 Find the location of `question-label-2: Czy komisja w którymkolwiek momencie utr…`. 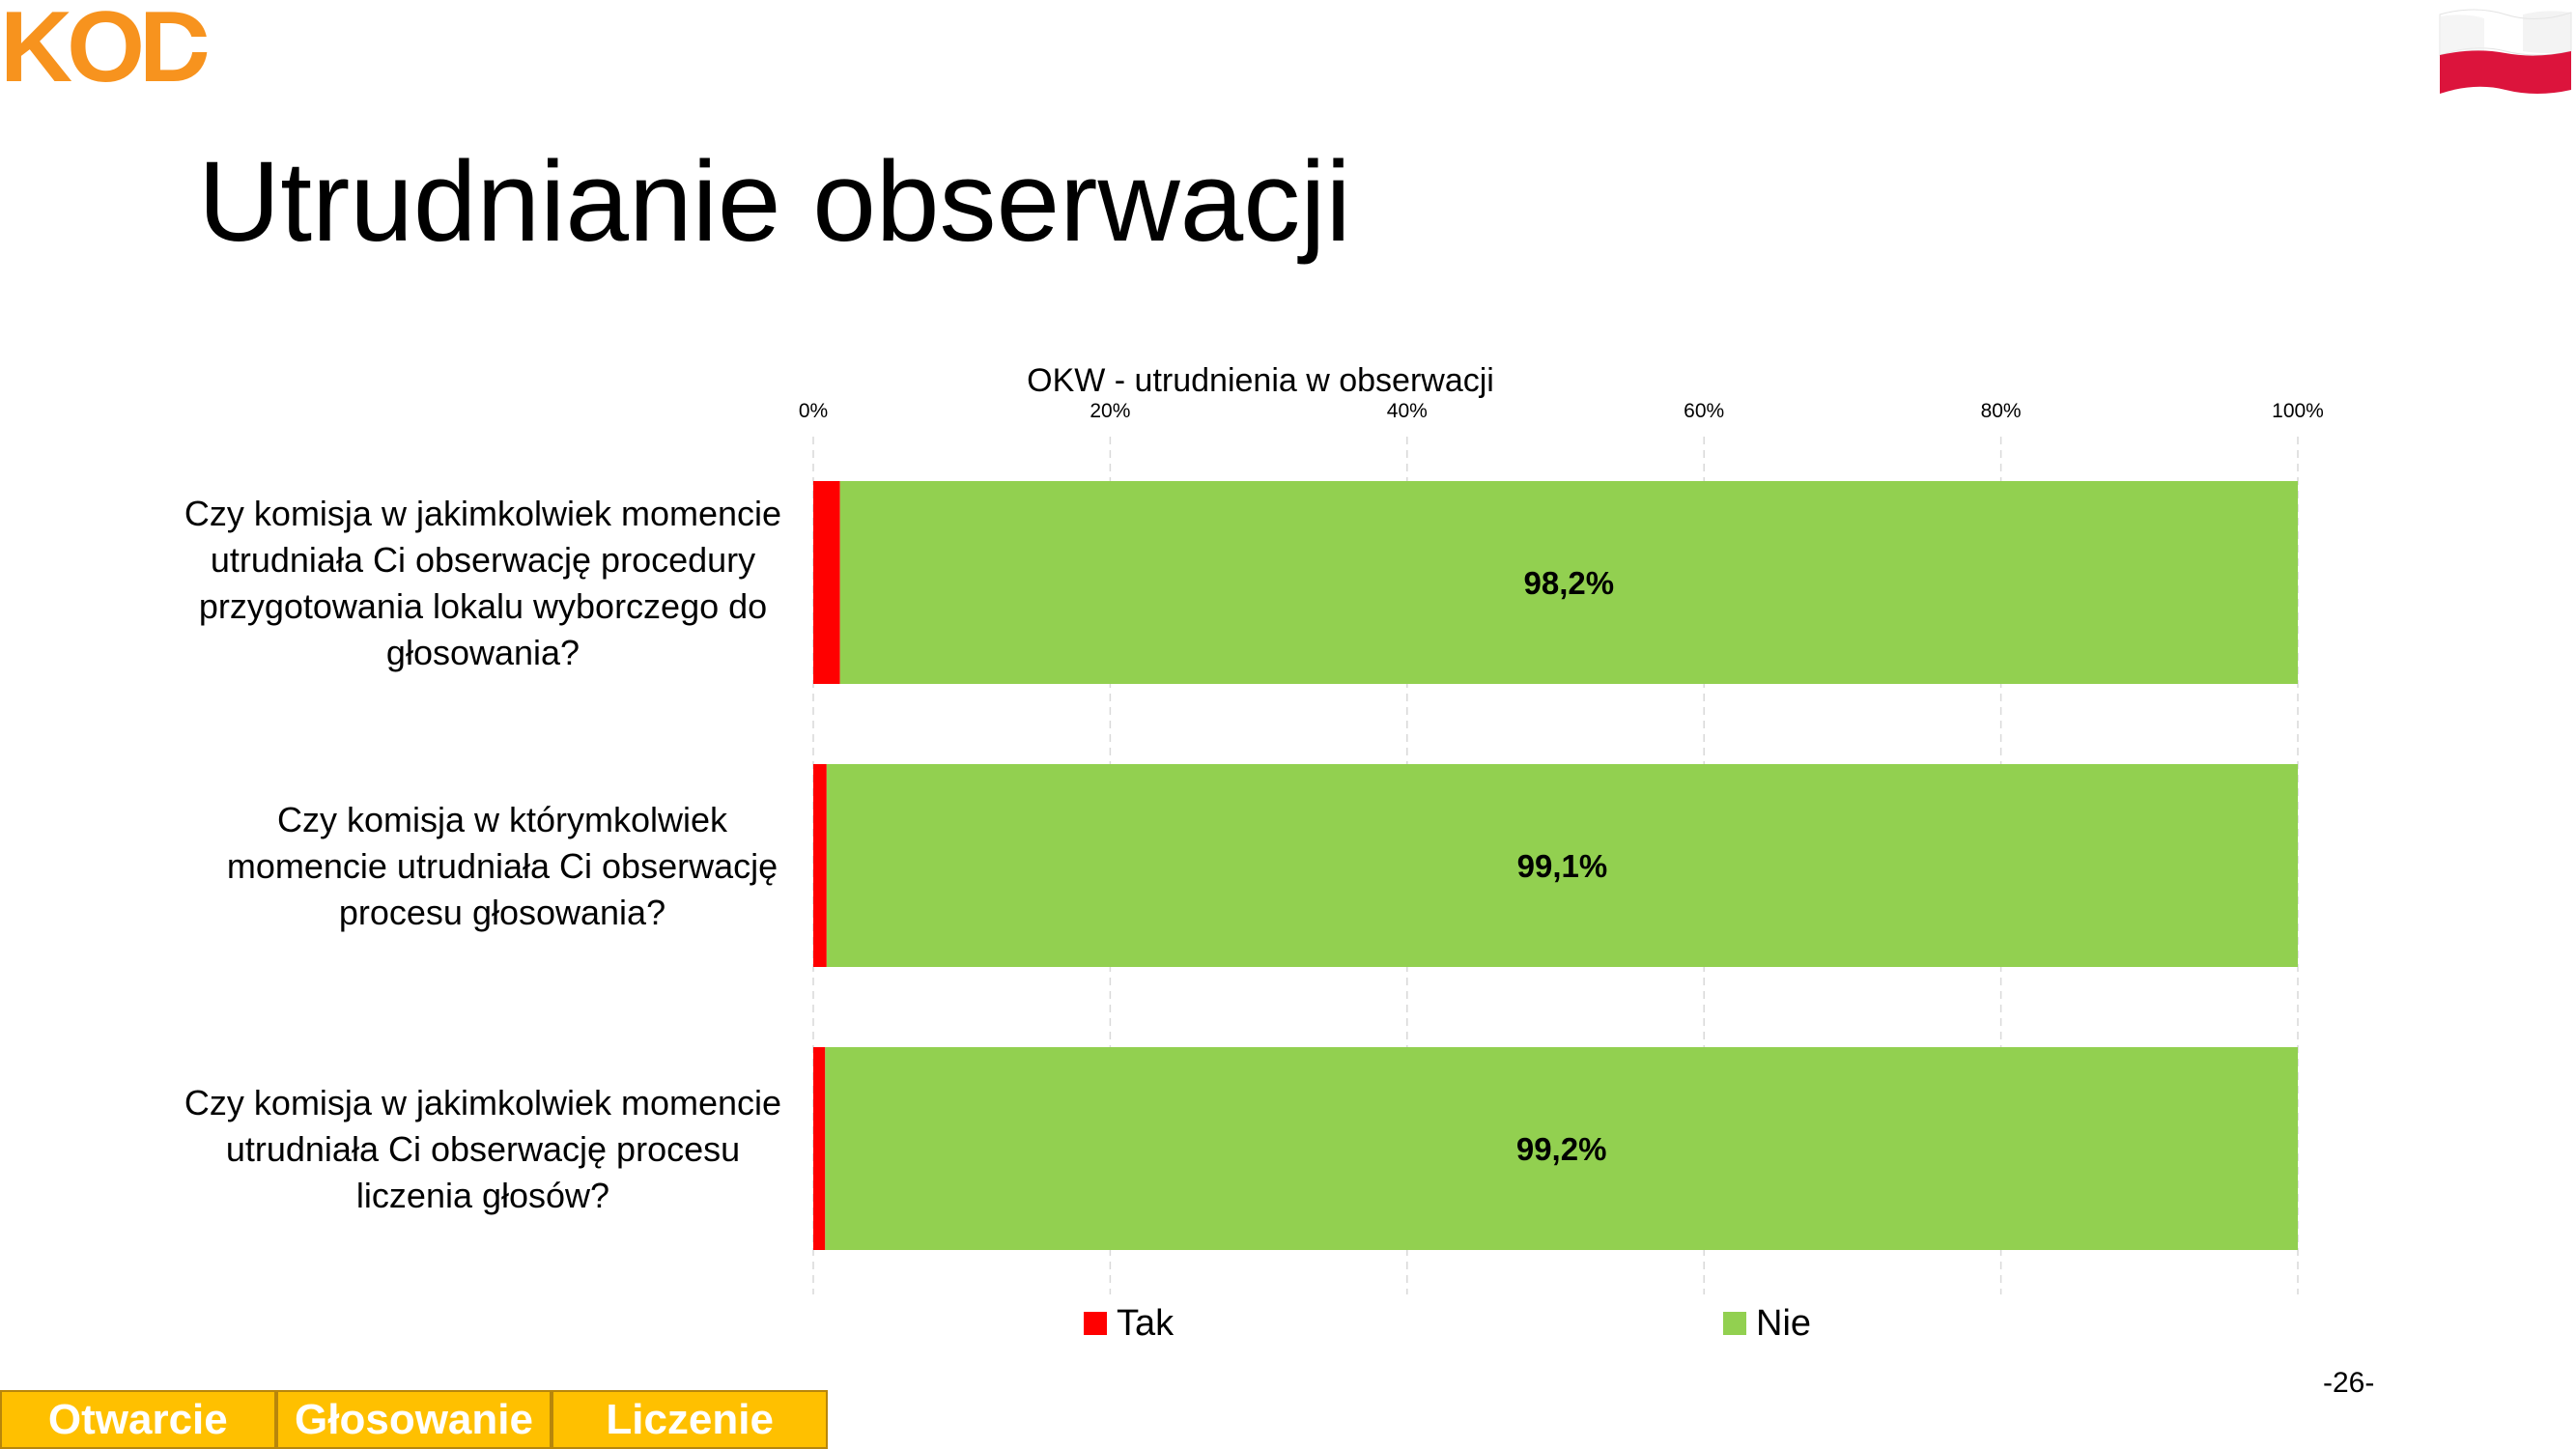

question-label-2: Czy komisja w którymkolwiek momencie utr… is located at coordinates (502, 866).